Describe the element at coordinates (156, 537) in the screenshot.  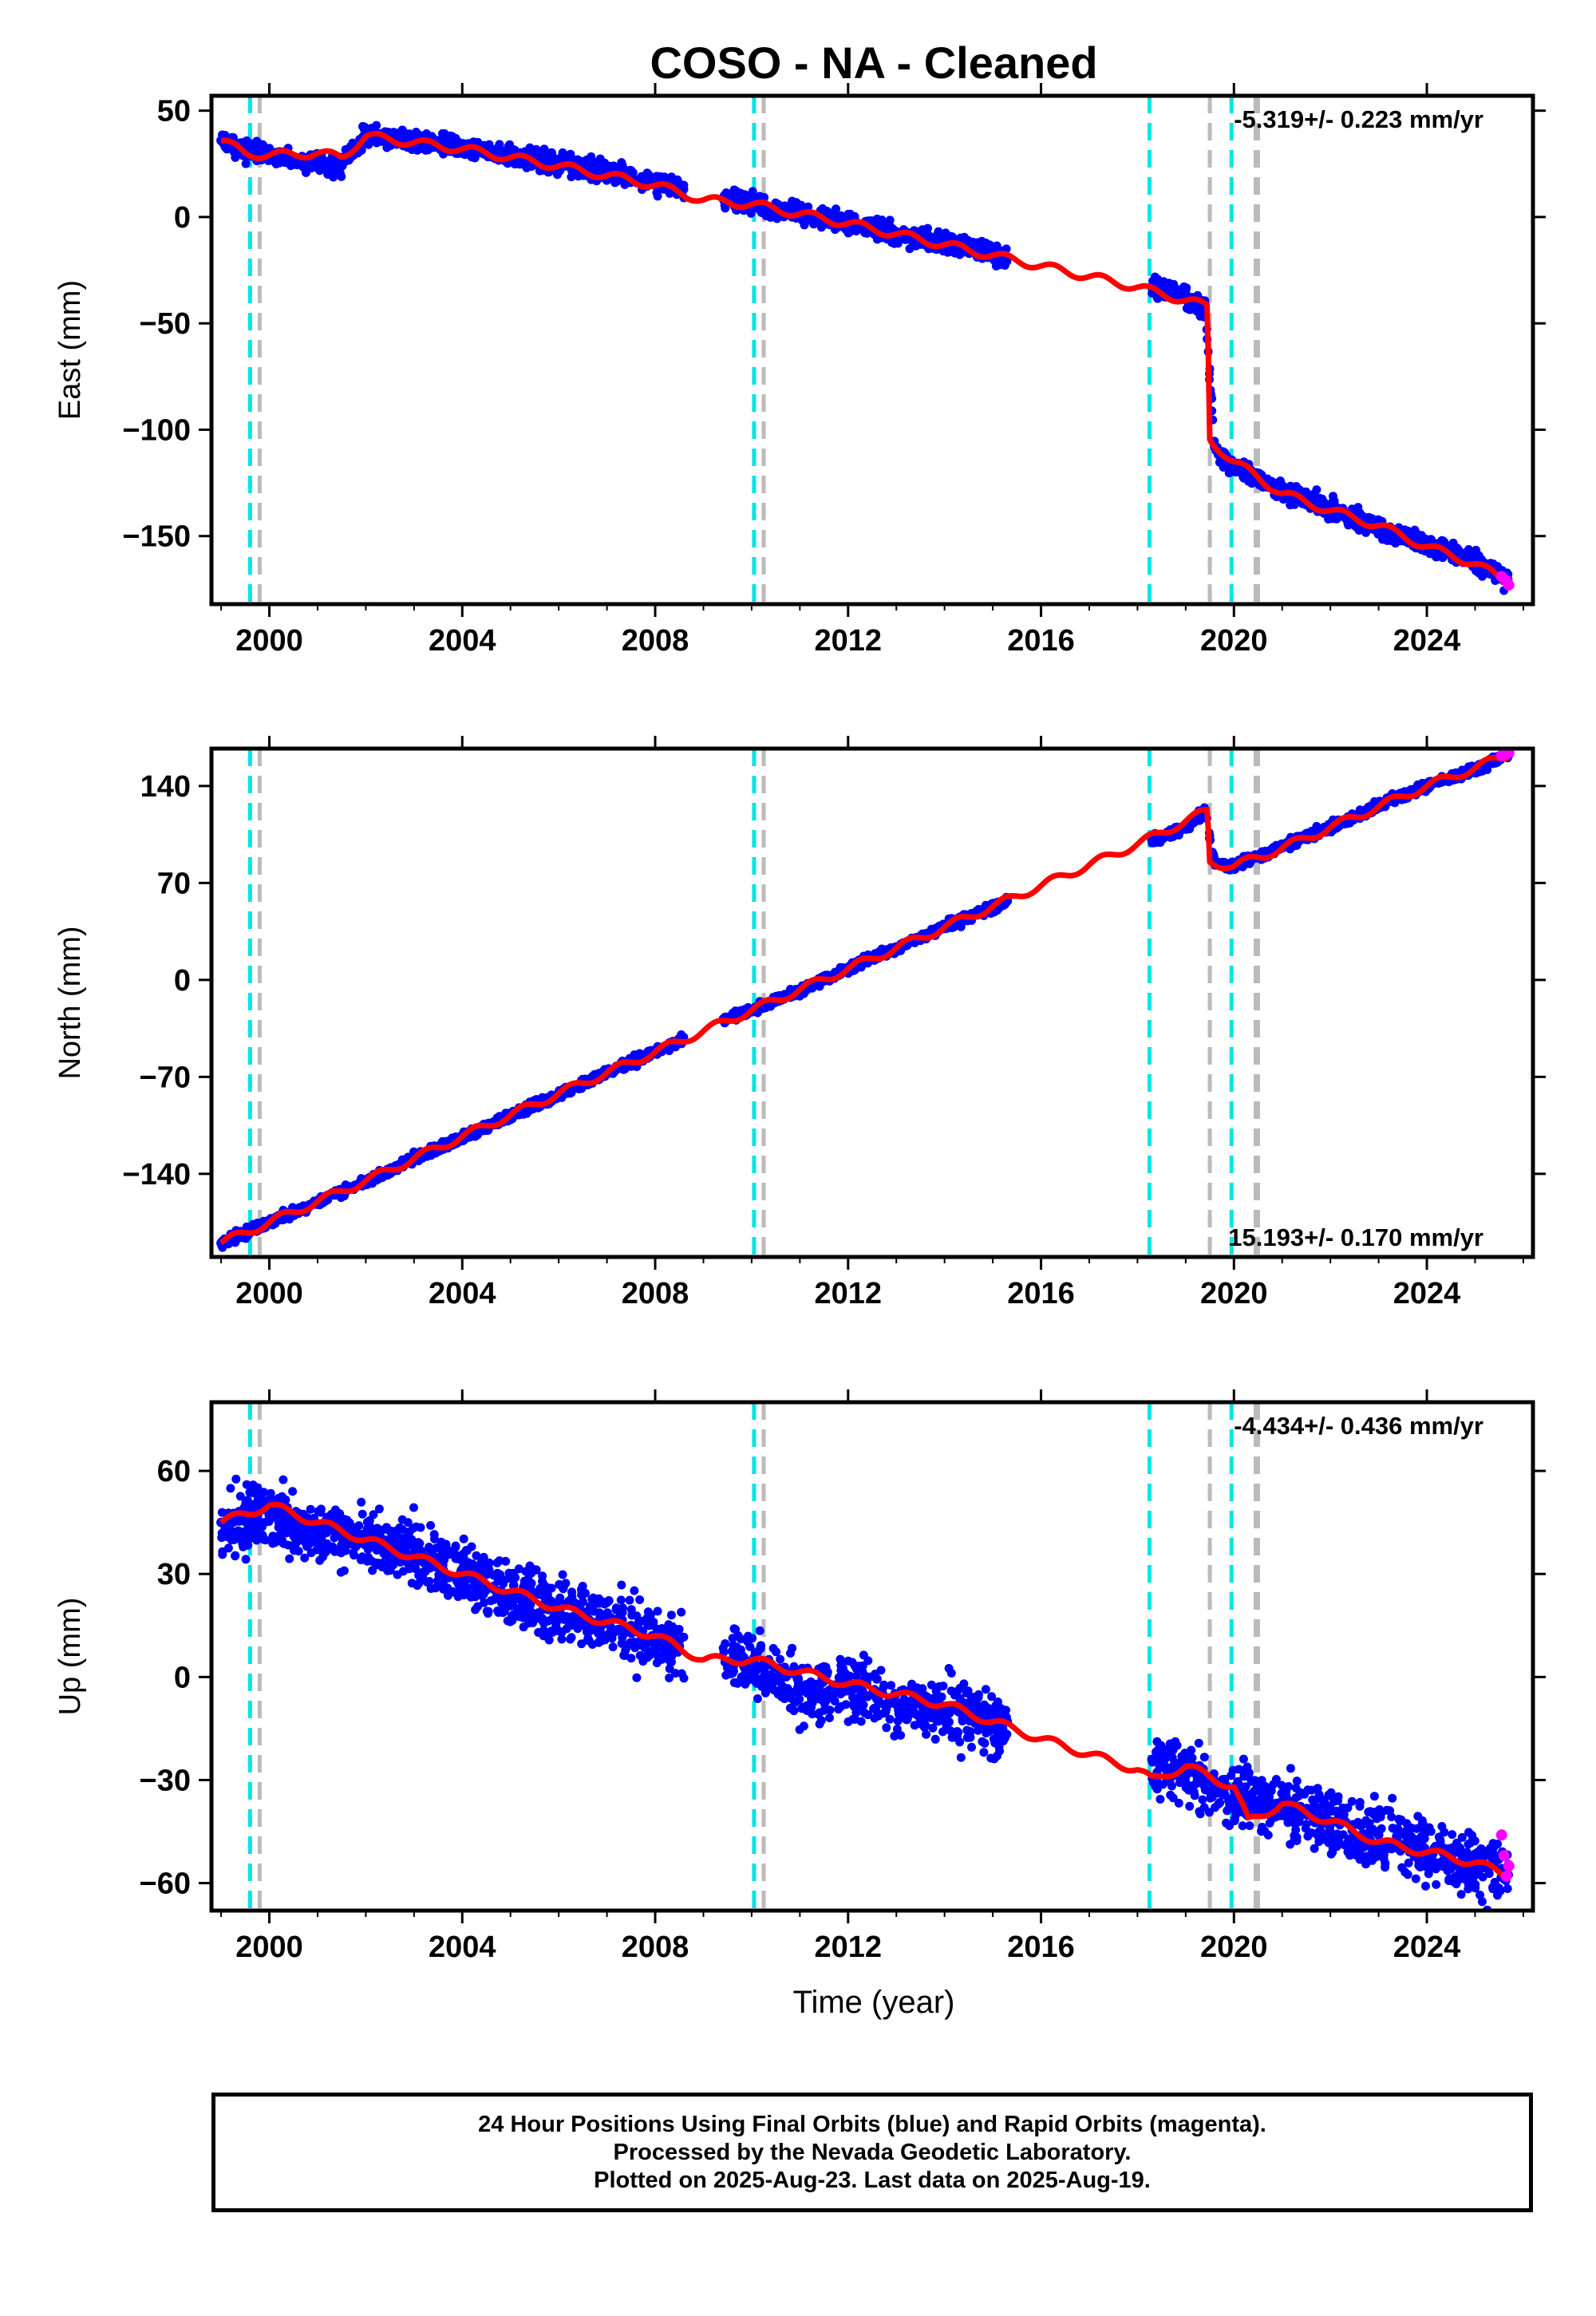
I see `y-tick-label: −150` at that location.